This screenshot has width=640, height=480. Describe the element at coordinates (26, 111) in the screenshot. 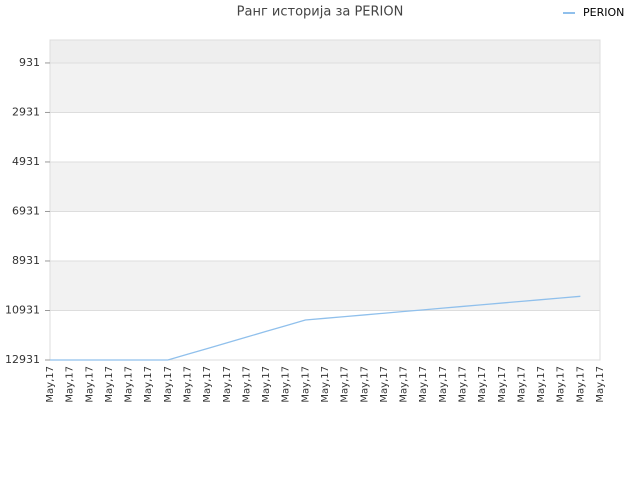

I see `y-tick-label: 2931` at that location.